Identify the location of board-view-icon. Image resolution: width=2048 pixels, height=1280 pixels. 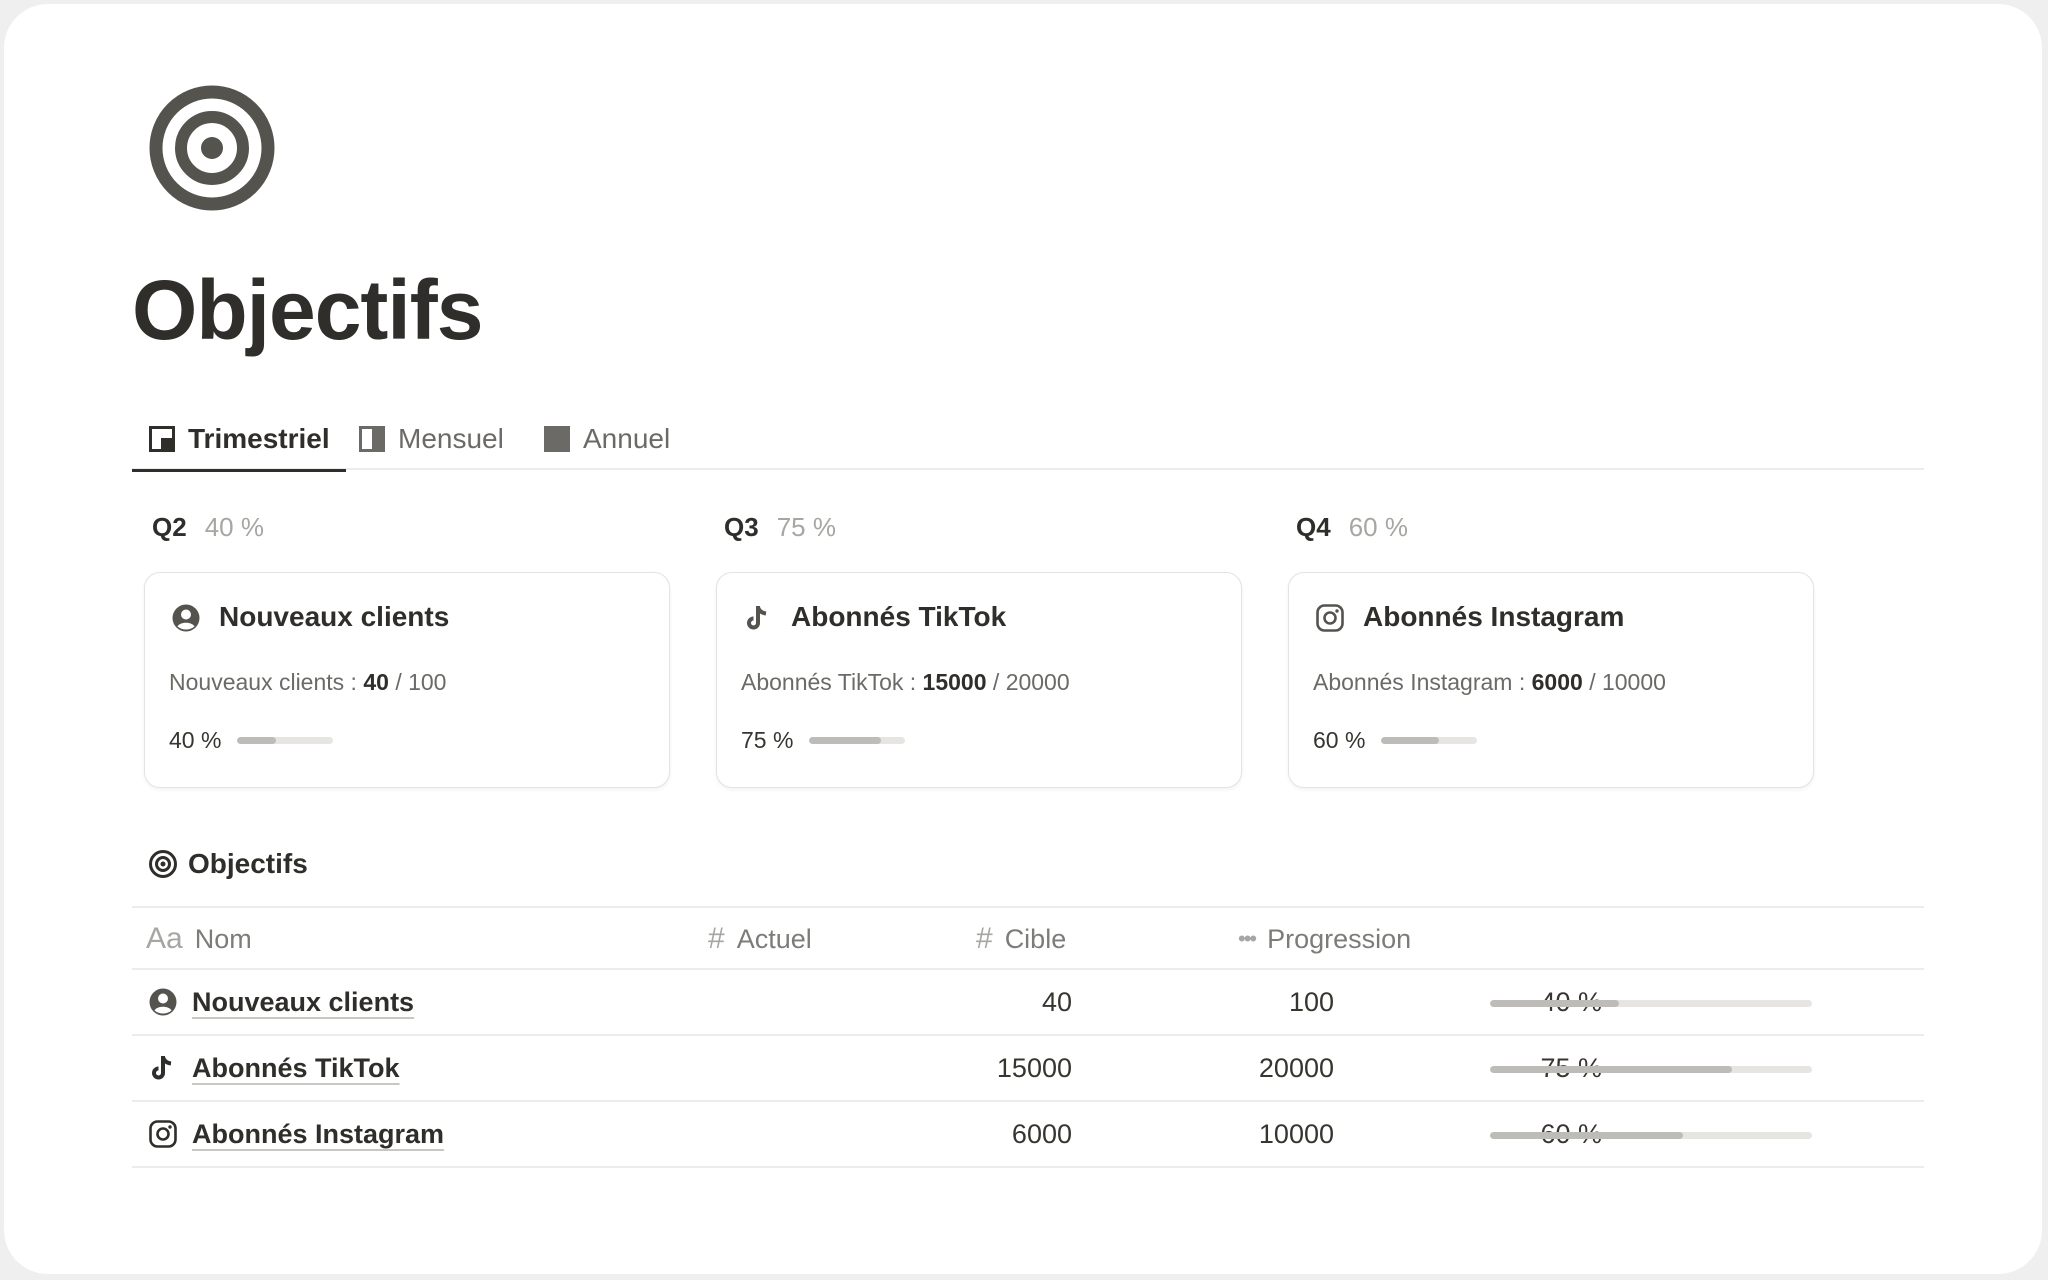
(162, 439).